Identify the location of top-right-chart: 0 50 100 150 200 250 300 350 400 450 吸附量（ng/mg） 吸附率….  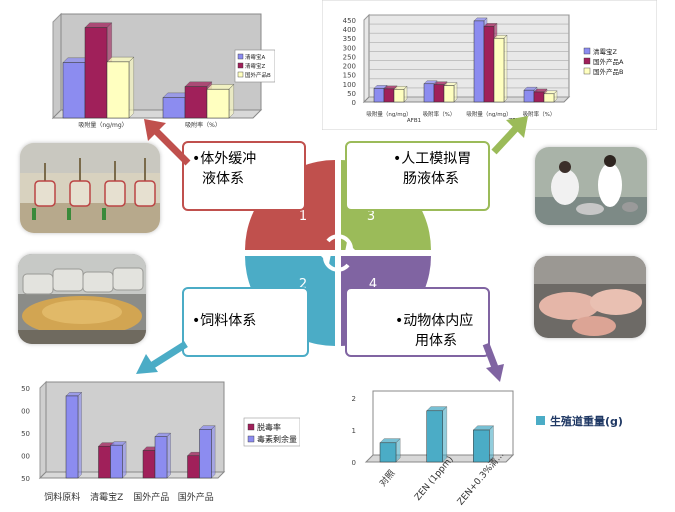
(489, 65).